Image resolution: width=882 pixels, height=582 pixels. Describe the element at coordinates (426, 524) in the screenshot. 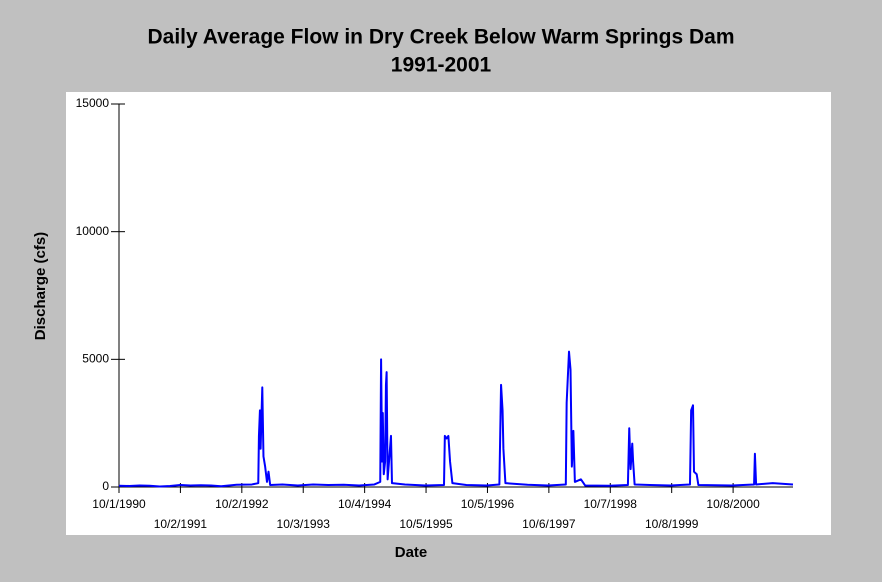

I see `x-tick-label: 10/5/1995` at that location.